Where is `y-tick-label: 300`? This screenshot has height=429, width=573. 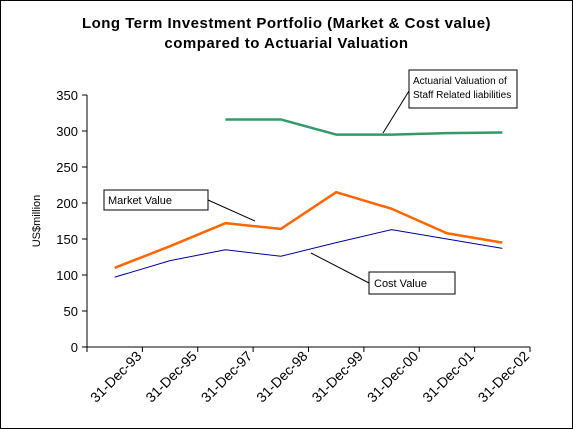 y-tick-label: 300 is located at coordinates (67, 131).